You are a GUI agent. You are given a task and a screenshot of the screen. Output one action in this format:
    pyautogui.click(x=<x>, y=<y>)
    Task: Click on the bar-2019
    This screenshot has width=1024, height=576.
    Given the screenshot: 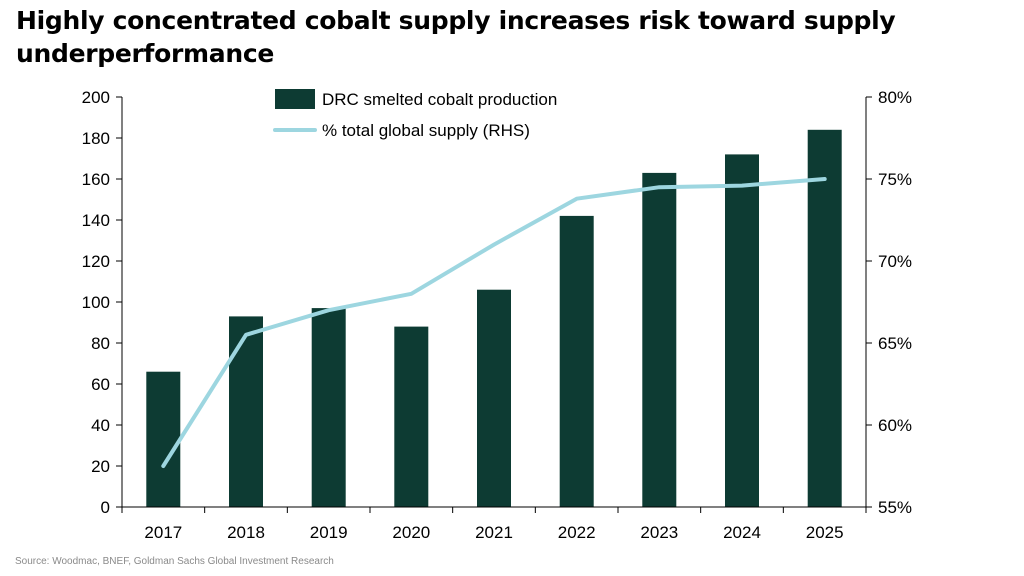 What is the action you would take?
    pyautogui.click(x=328, y=407)
    